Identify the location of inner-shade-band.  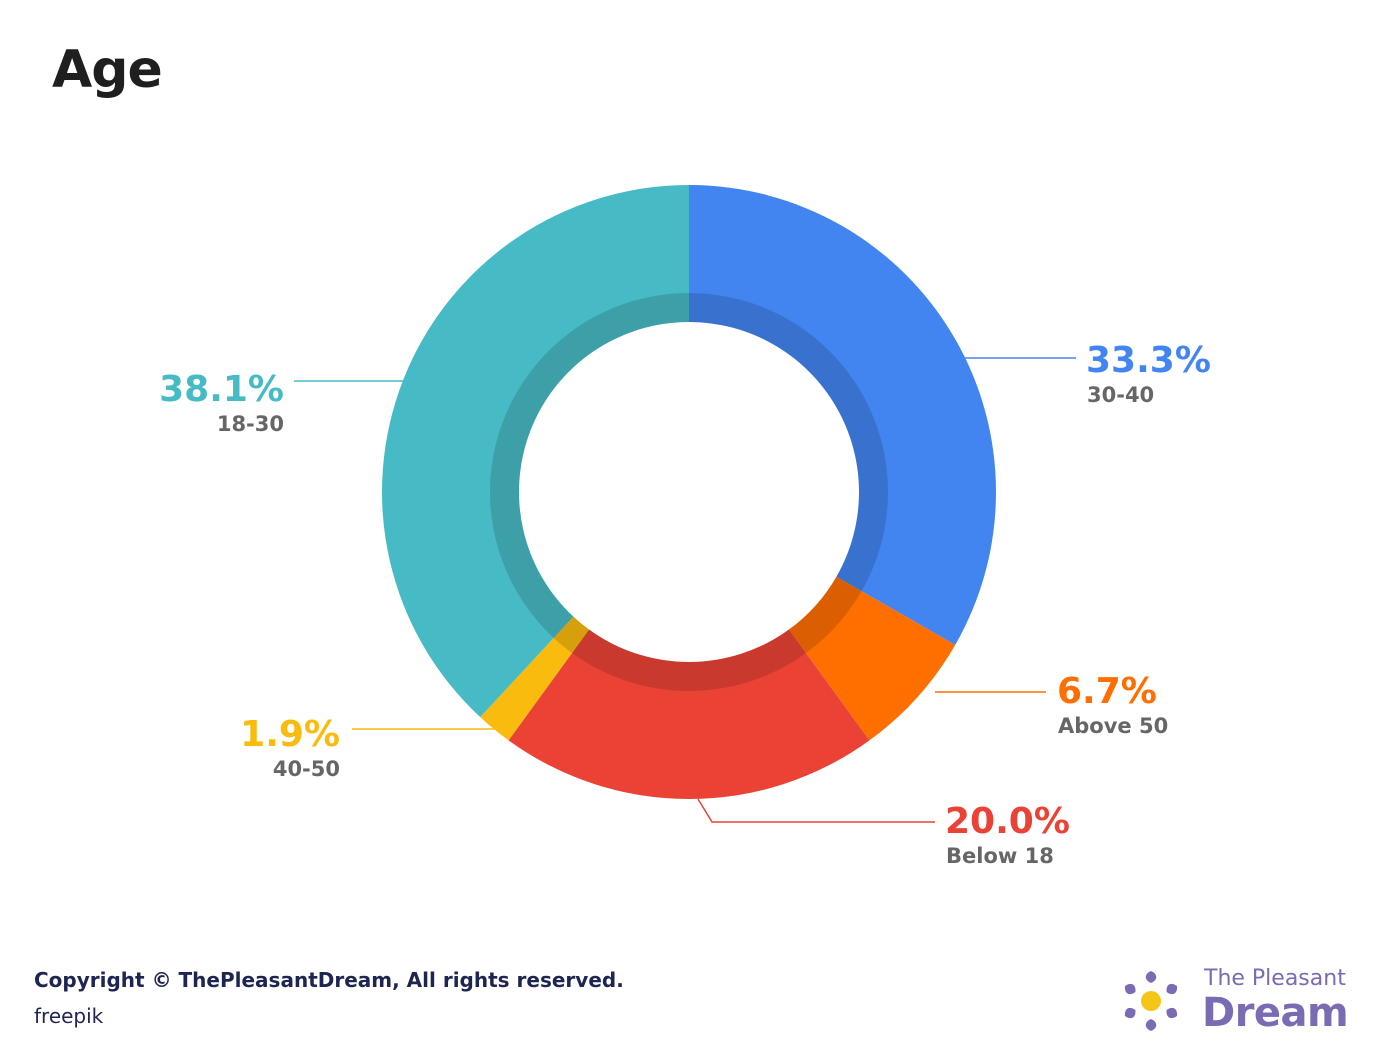
(688, 492).